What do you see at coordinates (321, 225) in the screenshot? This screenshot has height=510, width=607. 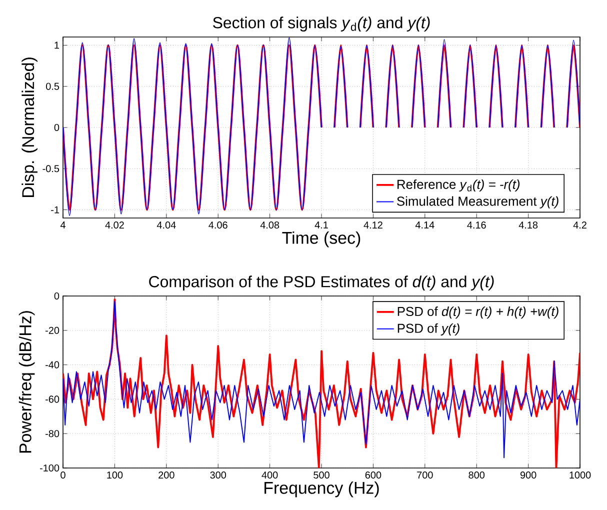 I see `x-tick-label: 4.1` at bounding box center [321, 225].